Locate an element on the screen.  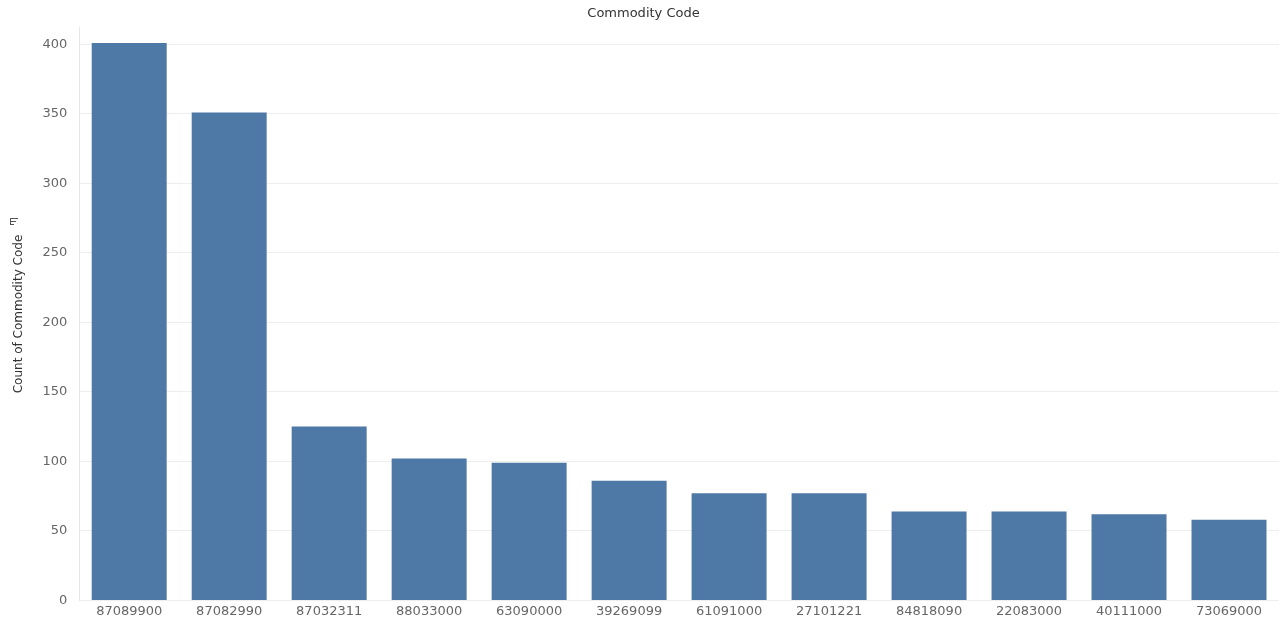
x-tick-label: 39269099 is located at coordinates (629, 610).